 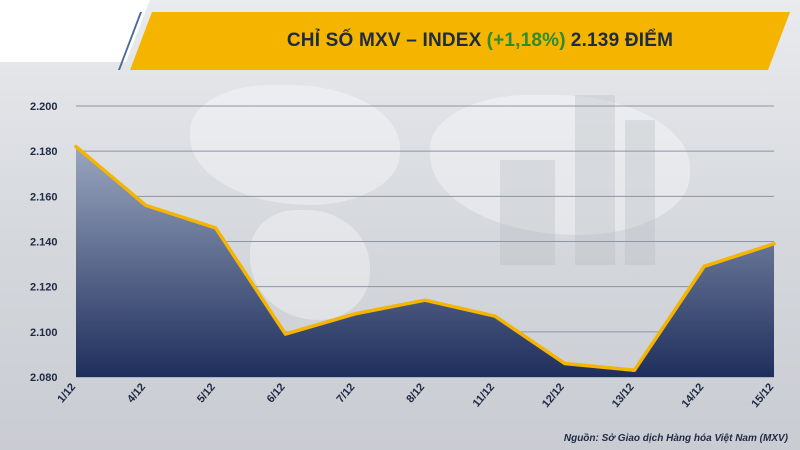 What do you see at coordinates (276, 393) in the screenshot?
I see `x-tick-label: 6/12` at bounding box center [276, 393].